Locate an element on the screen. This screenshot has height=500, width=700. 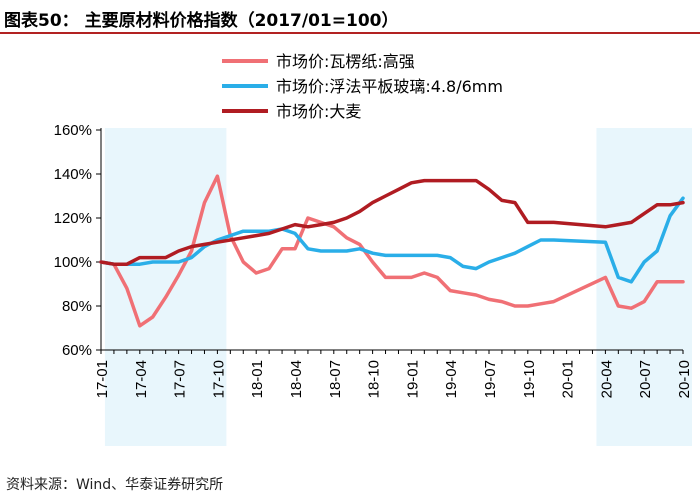
x-tick-label: 20-04 is located at coordinates (606, 379).